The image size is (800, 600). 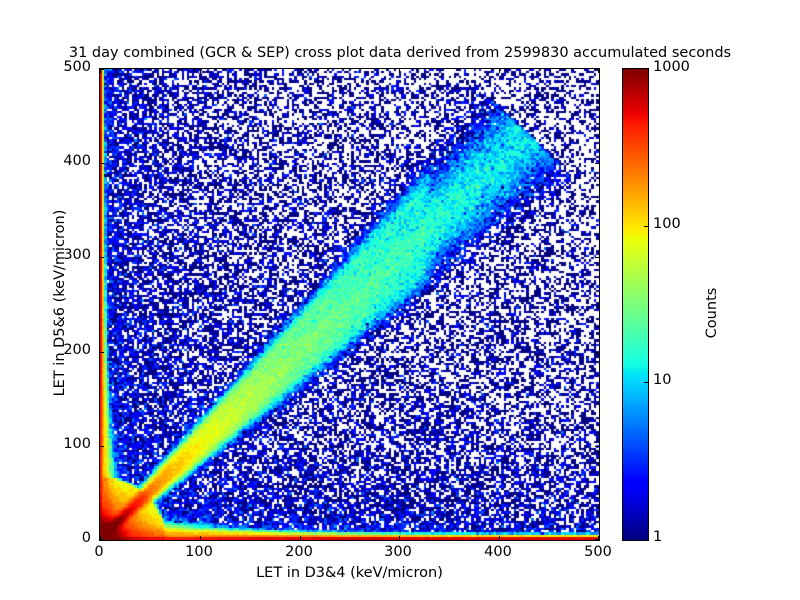 What do you see at coordinates (99, 552) in the screenshot?
I see `x-tick-label: 0` at bounding box center [99, 552].